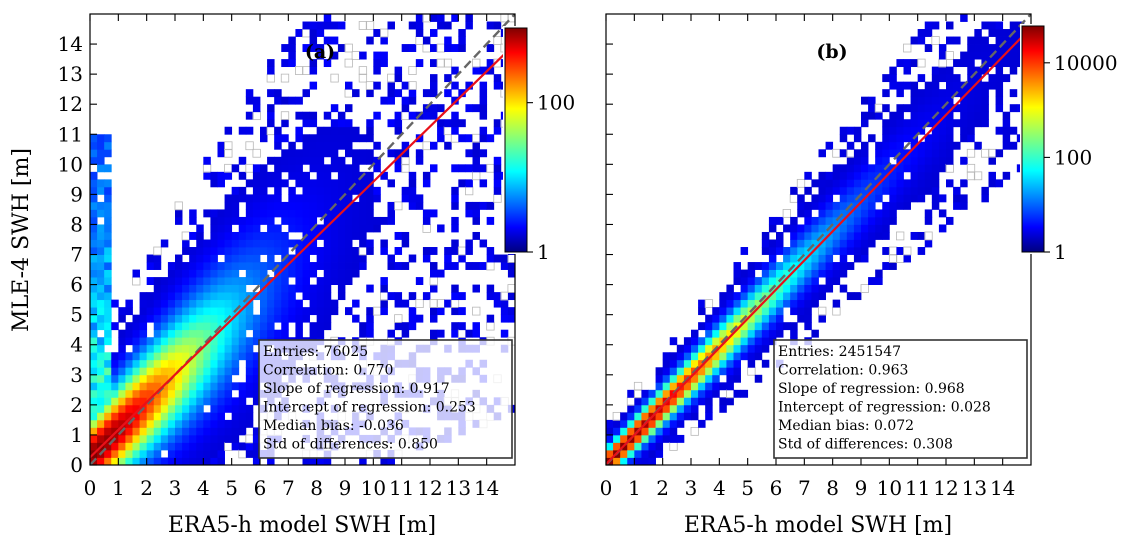 The width and height of the screenshot is (1131, 541). I want to click on x-tick-label: 4, so click(719, 488).